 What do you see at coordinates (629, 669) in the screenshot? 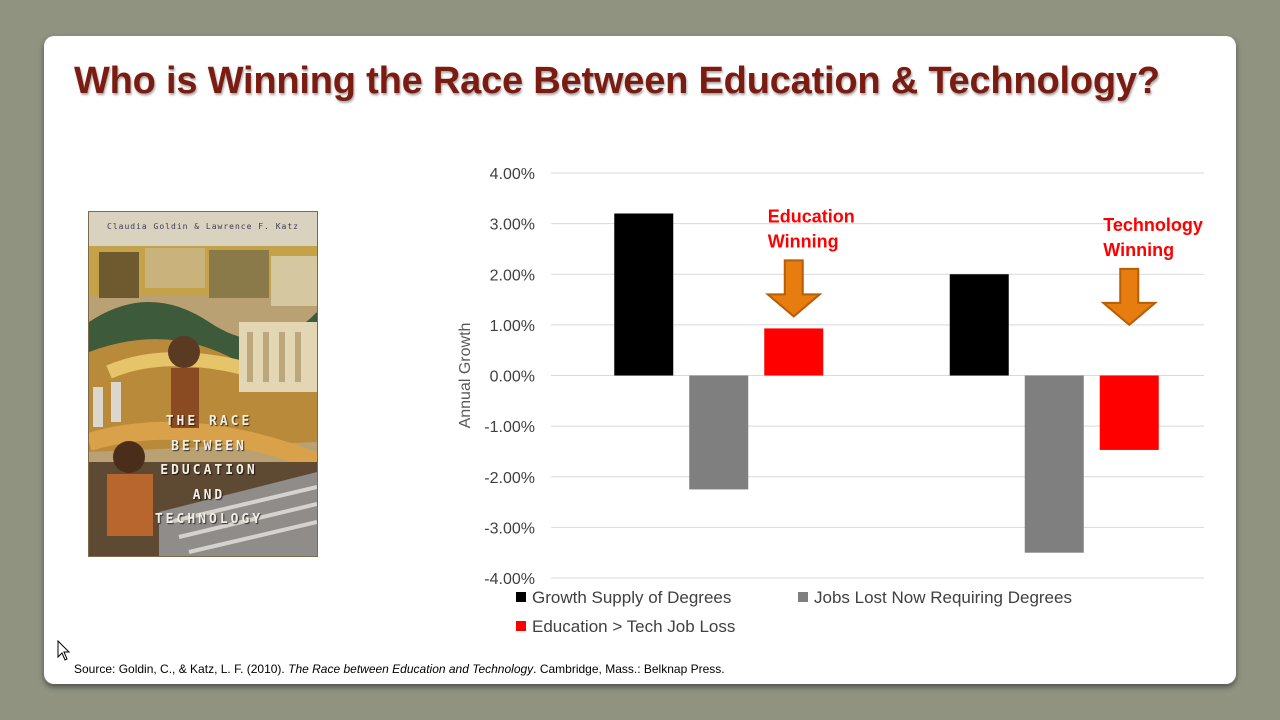
I see `source-suffix: . Cambridge, Mass.: Belknap Press.` at bounding box center [629, 669].